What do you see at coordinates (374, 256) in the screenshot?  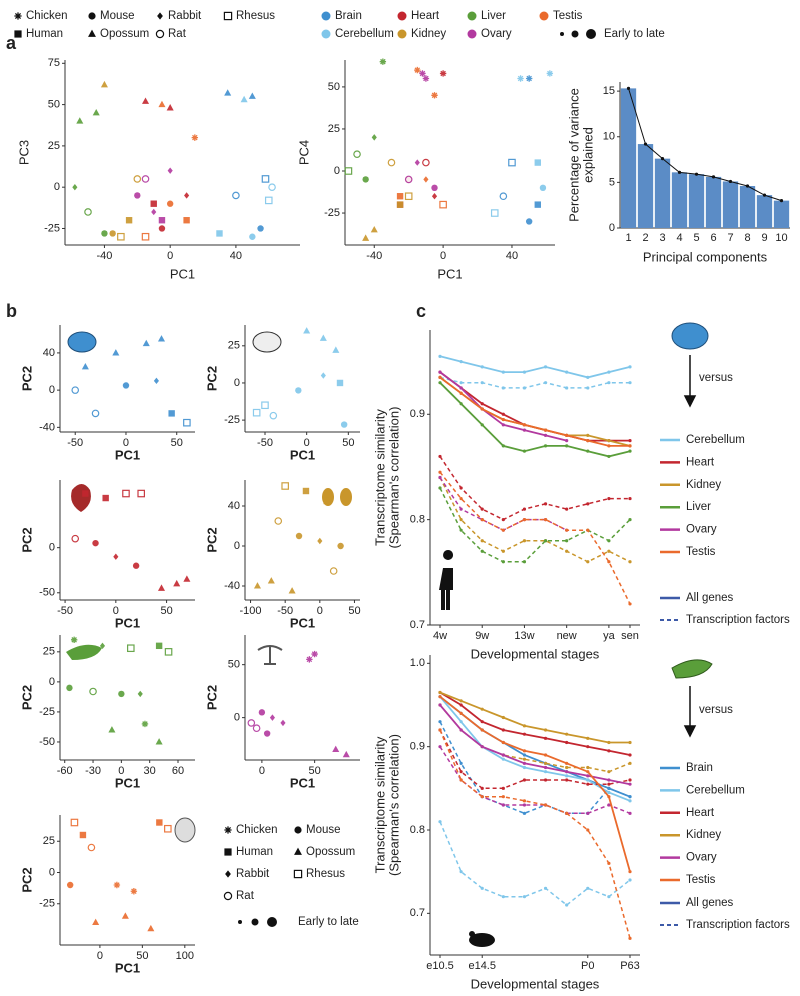 I see `x-tick-label: -40` at bounding box center [374, 256].